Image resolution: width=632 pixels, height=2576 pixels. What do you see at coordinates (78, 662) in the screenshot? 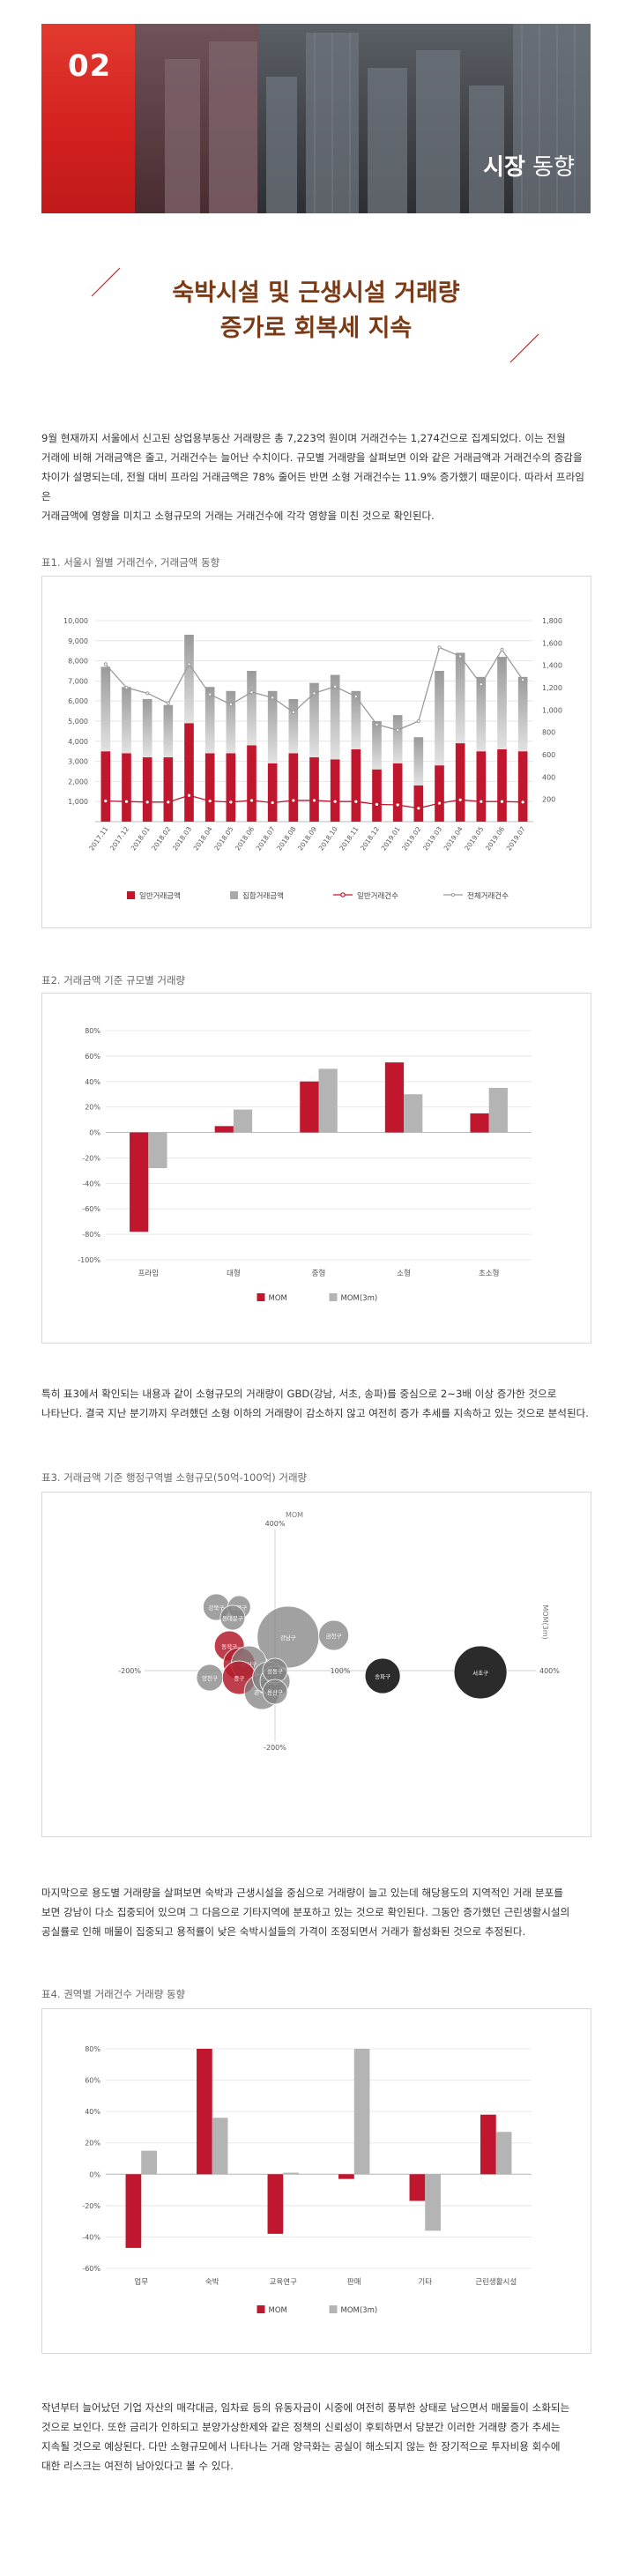
I see `y-left-tick-label: 8,000` at bounding box center [78, 662].